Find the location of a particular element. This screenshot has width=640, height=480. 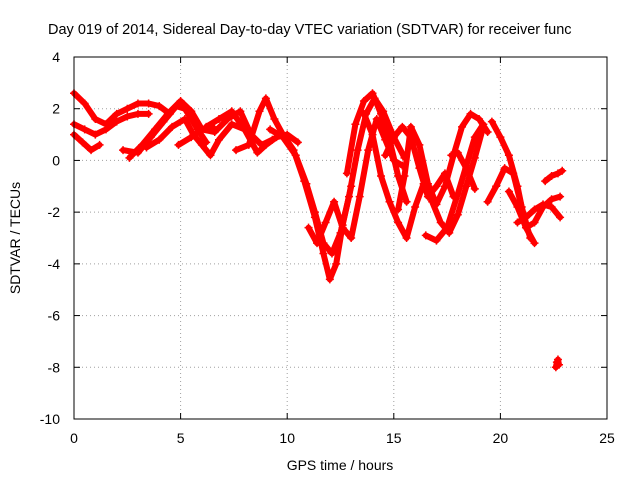

x-tick-label: 5 is located at coordinates (181, 438).